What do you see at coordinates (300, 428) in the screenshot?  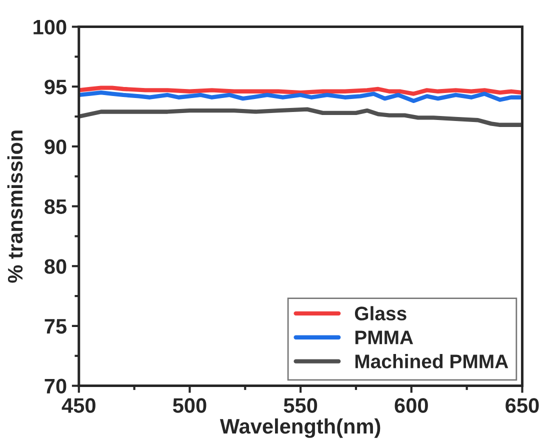 I see `x-axis-title: Wavelength(nm)` at bounding box center [300, 428].